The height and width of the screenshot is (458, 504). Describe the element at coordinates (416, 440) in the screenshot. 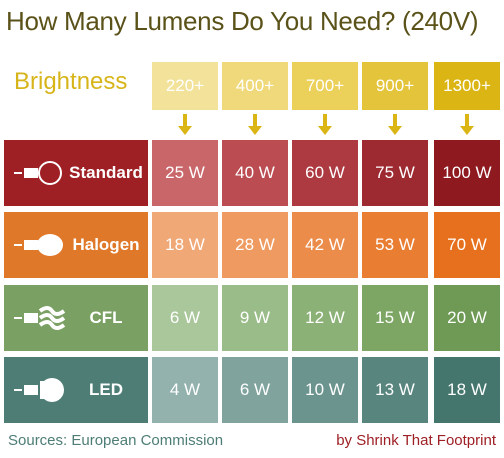

I see `credit: by Shrink That Footprint` at that location.